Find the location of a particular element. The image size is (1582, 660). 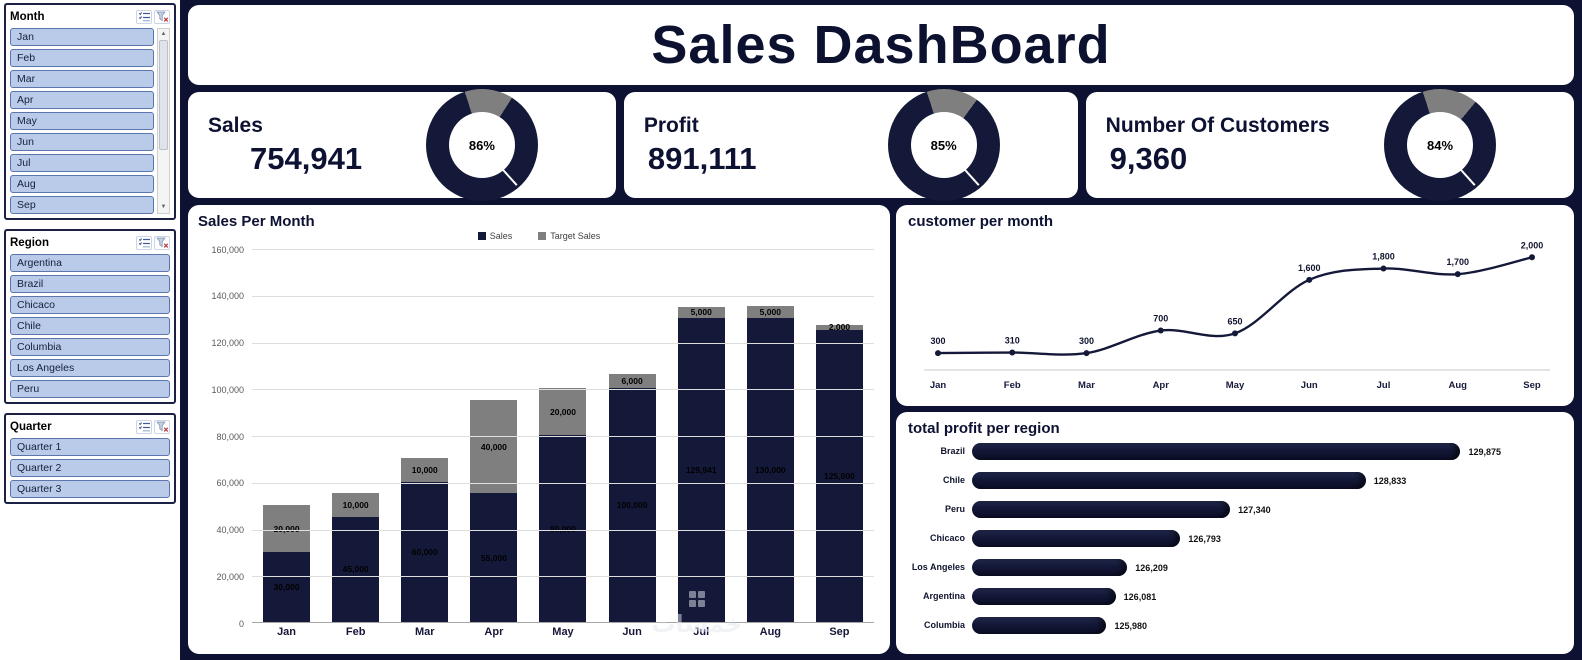

slicer-item-chile: Chile is located at coordinates (90, 326).